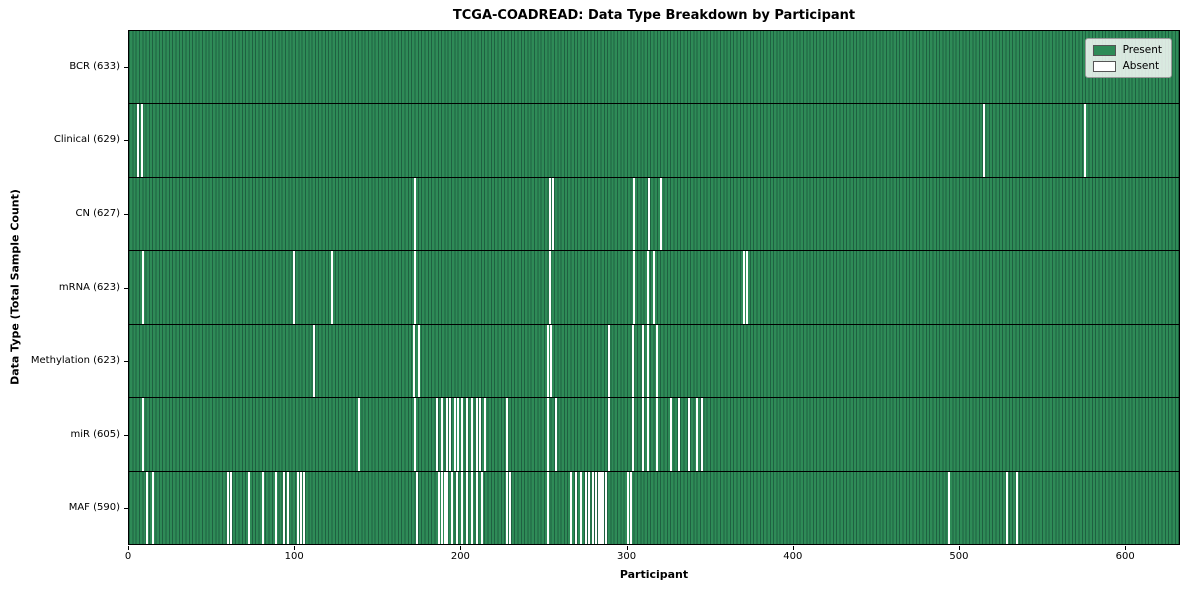 Image resolution: width=1200 pixels, height=600 pixels. What do you see at coordinates (1128, 58) in the screenshot?
I see `legend: Present Absent` at bounding box center [1128, 58].